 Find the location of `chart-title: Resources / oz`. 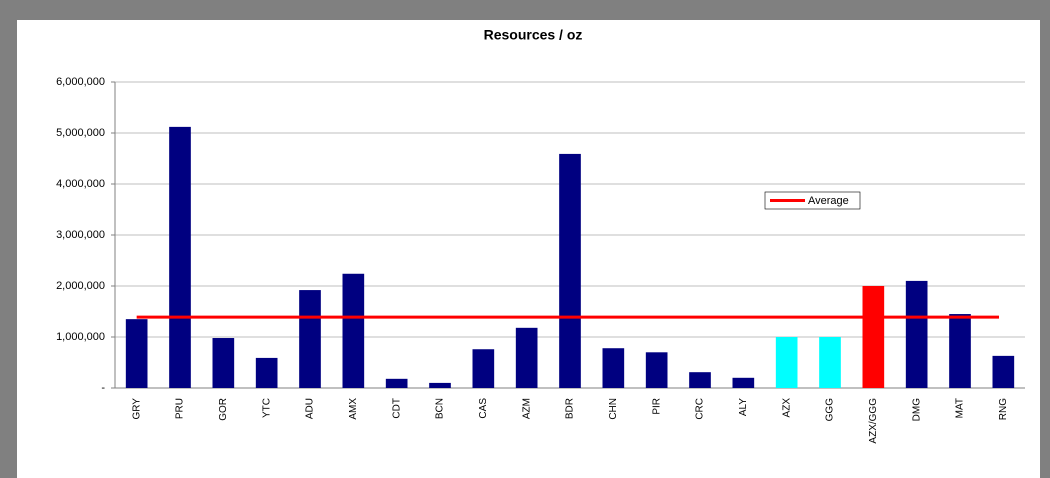

chart-title: Resources / oz is located at coordinates (533, 35).